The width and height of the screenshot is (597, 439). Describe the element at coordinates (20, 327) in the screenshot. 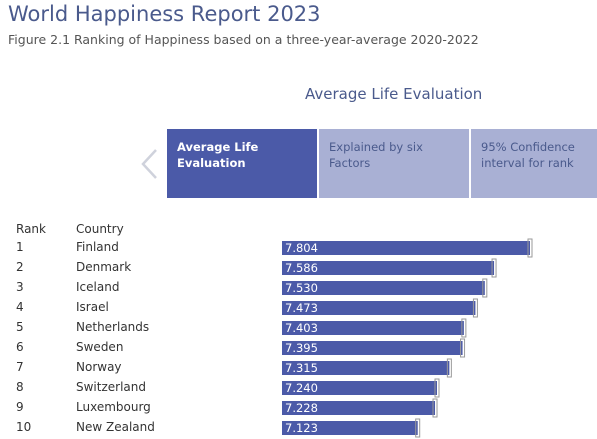

I see `rank-cell: 5` at that location.